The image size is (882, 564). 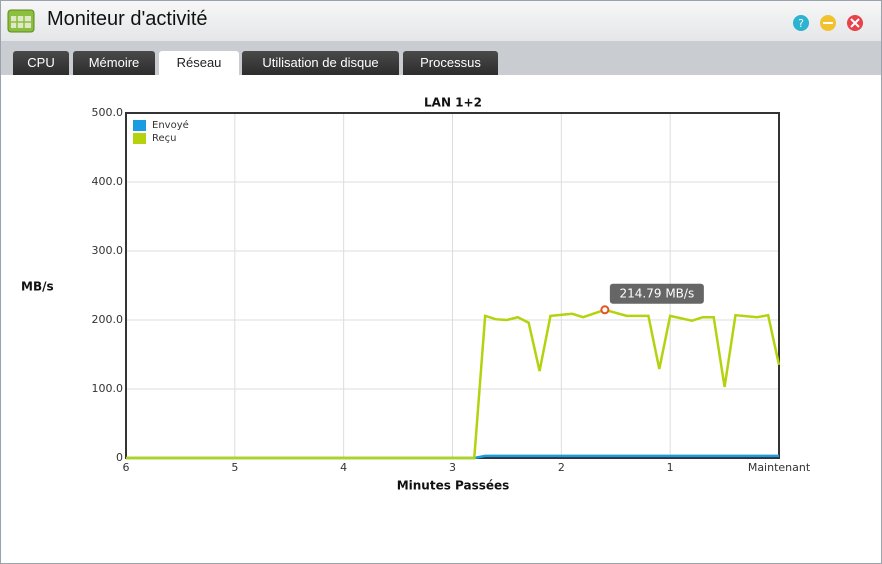 What do you see at coordinates (119, 457) in the screenshot?
I see `y-tick-label: 0` at bounding box center [119, 457].